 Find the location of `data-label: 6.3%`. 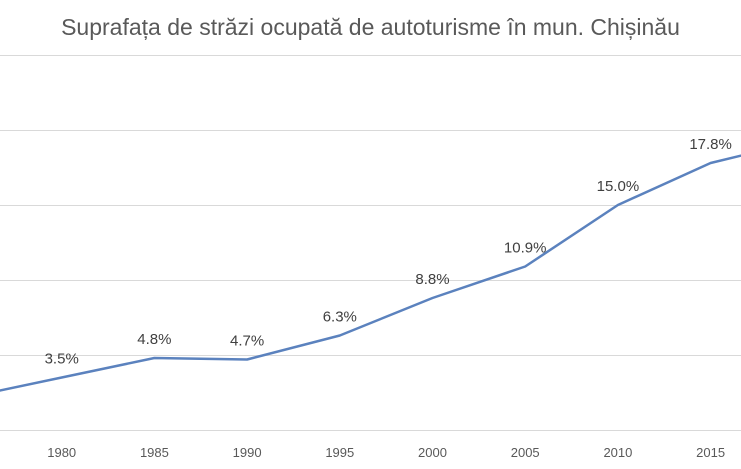

data-label: 6.3% is located at coordinates (340, 317).